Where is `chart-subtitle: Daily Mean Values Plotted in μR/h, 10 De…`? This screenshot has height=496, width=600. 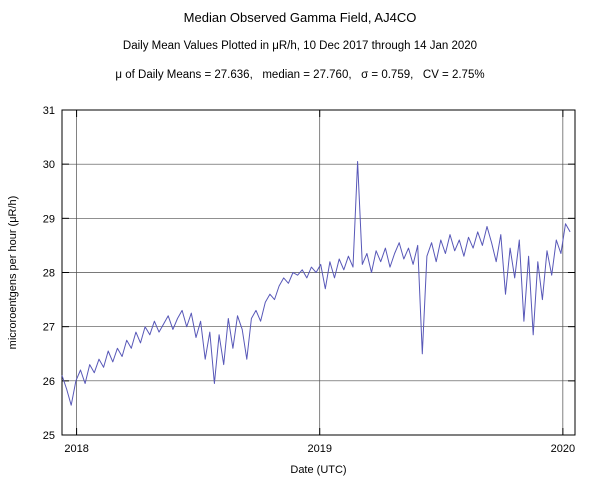 chart-subtitle: Daily Mean Values Plotted in μR/h, 10 De… is located at coordinates (300, 46).